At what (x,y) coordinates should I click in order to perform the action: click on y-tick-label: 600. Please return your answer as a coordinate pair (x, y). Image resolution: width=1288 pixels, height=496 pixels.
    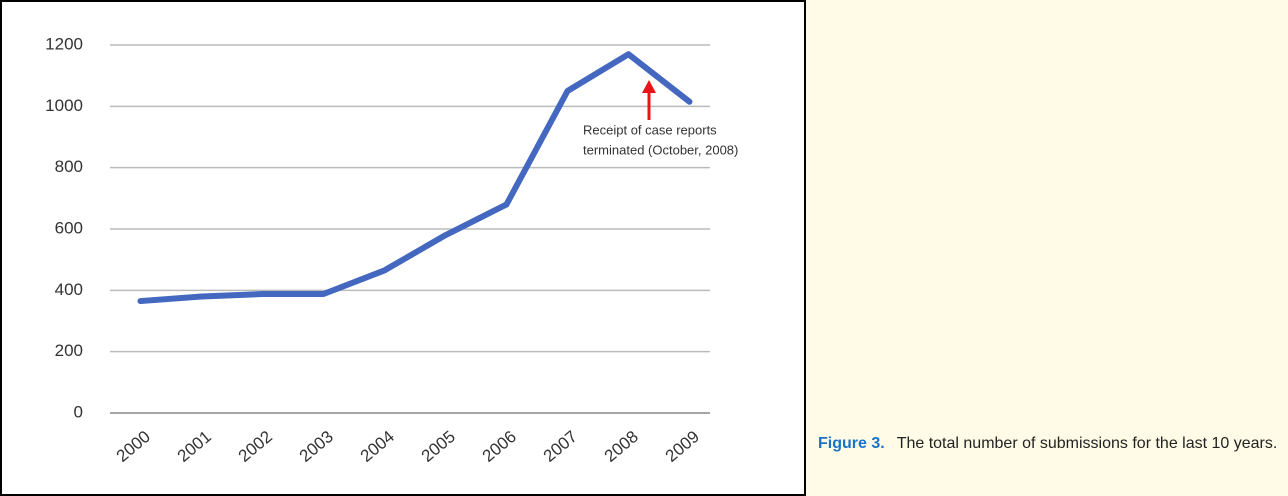
    Looking at the image, I should click on (69, 227).